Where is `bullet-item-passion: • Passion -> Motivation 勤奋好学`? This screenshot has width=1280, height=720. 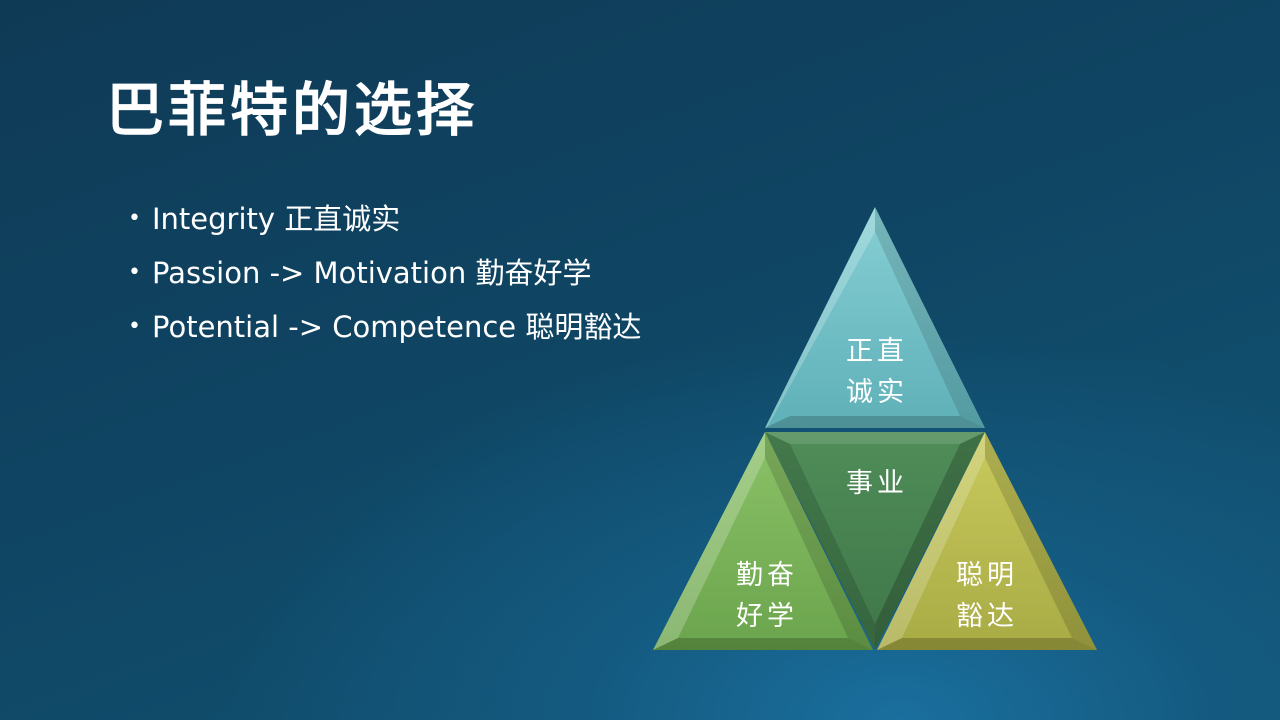 bullet-item-passion: • Passion -> Motivation 勤奋好学 is located at coordinates (384, 273).